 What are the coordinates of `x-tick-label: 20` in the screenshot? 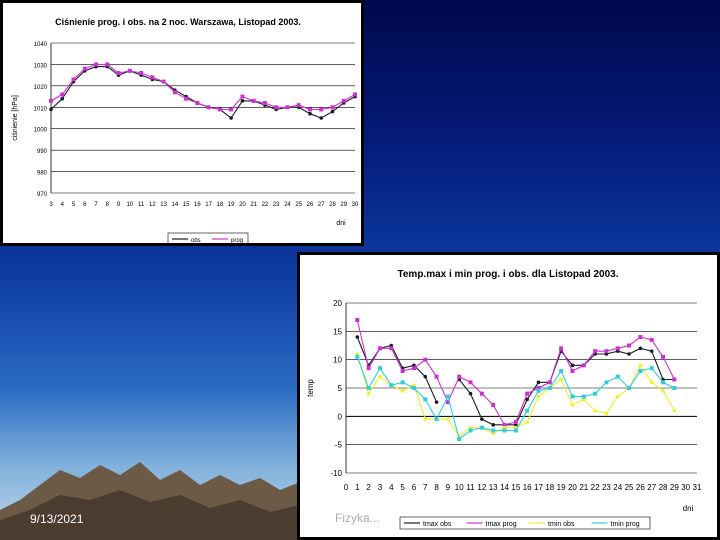 It's located at (572, 487).